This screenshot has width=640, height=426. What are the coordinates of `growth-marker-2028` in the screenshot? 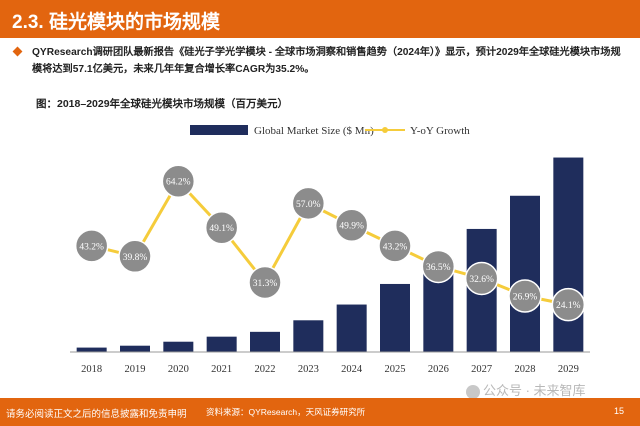 It's located at (525, 296).